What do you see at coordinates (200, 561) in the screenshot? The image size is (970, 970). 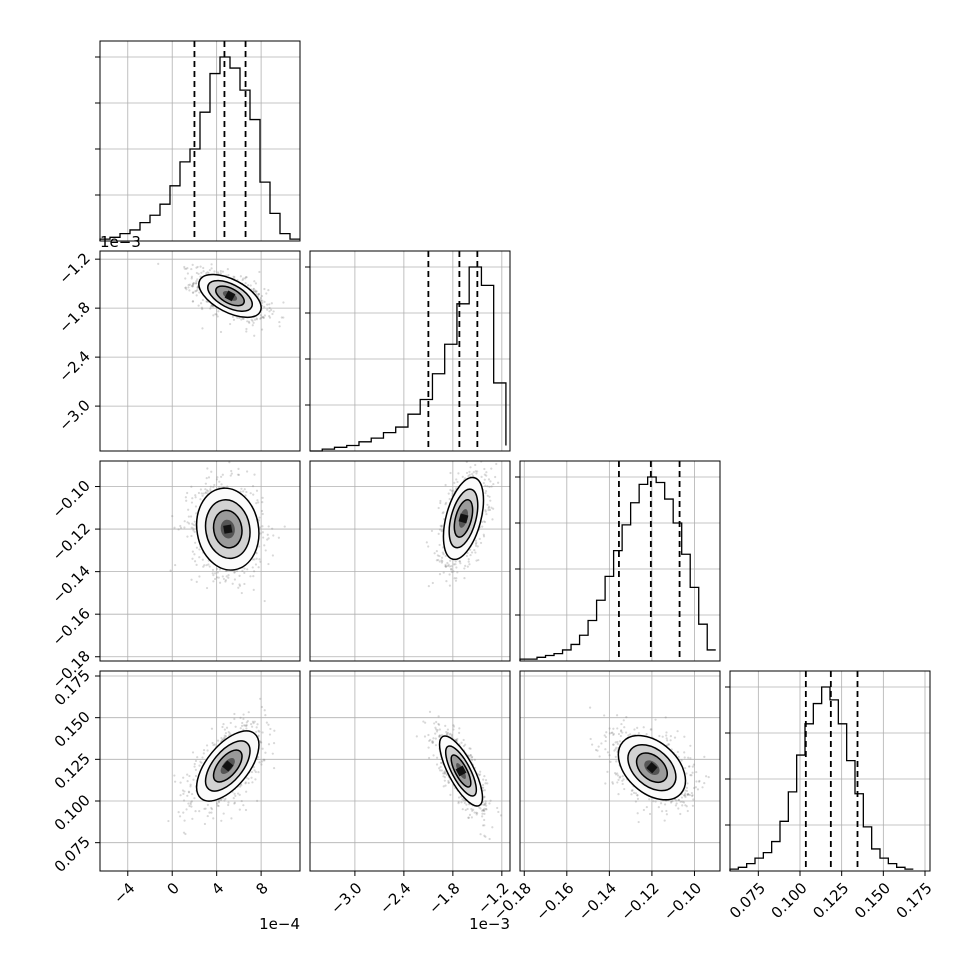 I see `panel-frame` at bounding box center [200, 561].